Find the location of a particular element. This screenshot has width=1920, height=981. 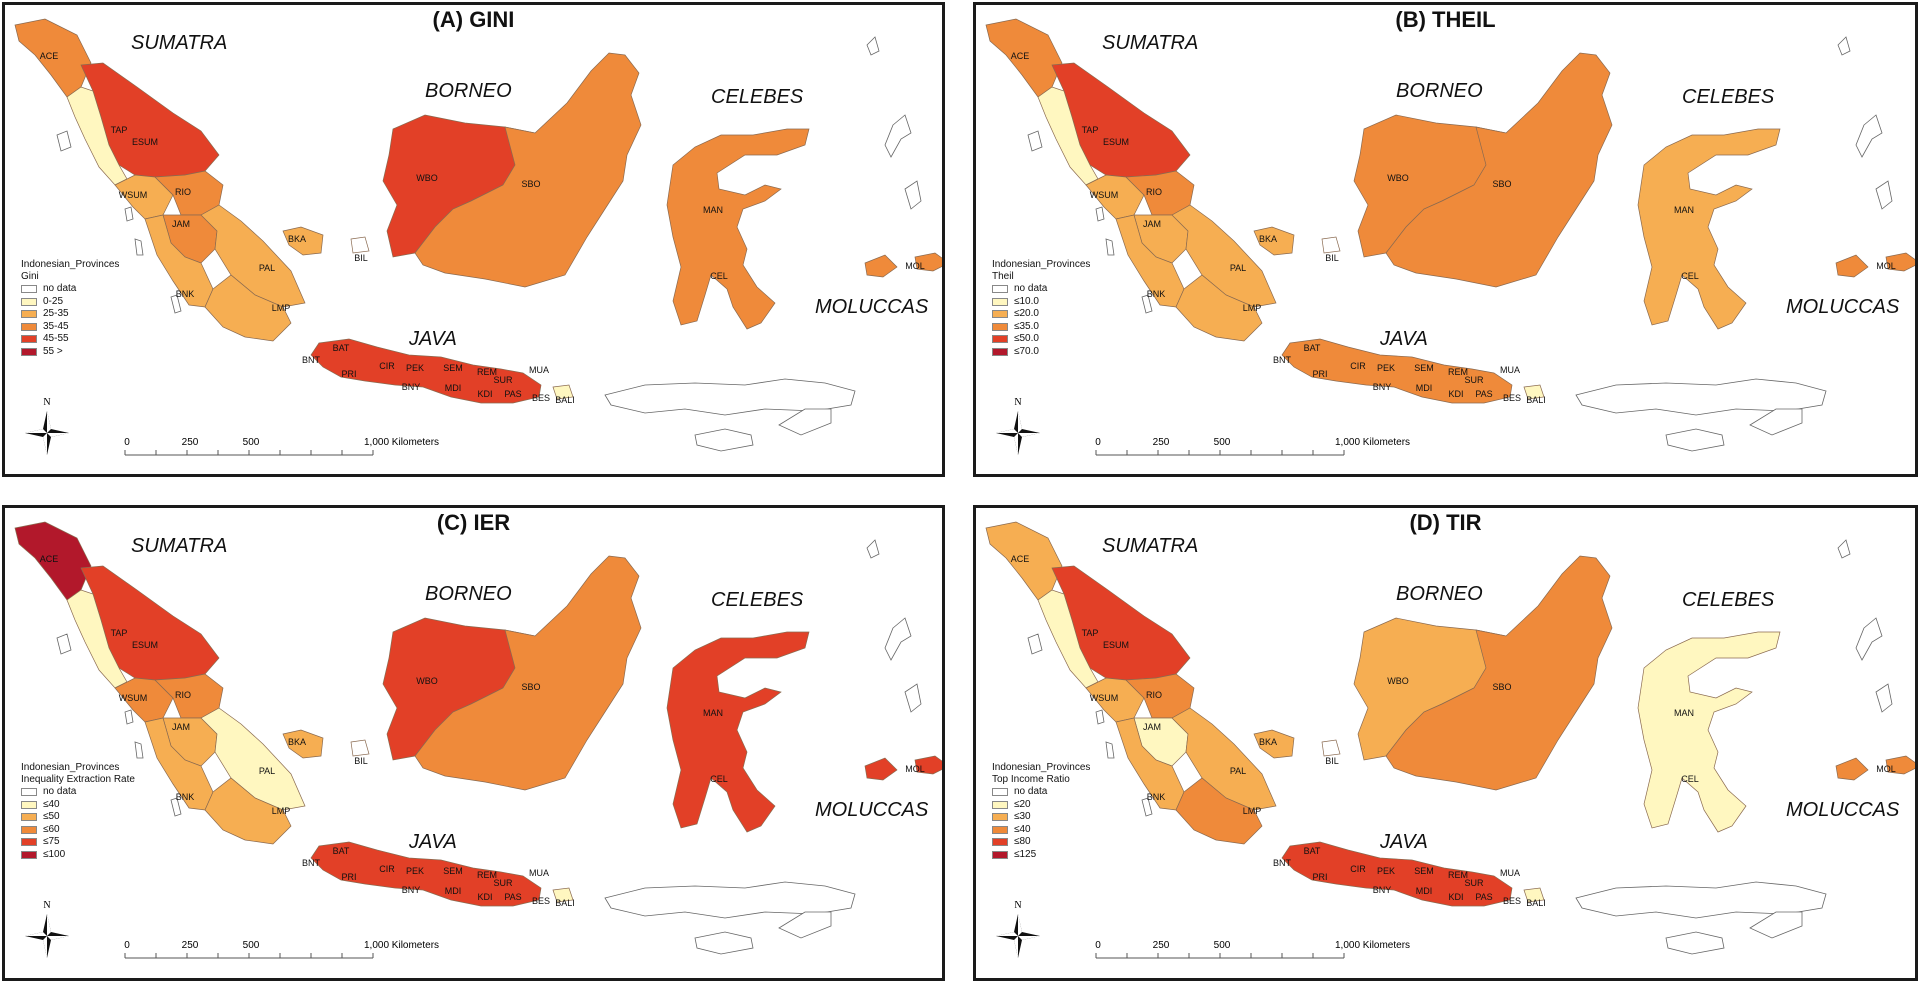

province-label-ace: ACE is located at coordinates (1020, 56).